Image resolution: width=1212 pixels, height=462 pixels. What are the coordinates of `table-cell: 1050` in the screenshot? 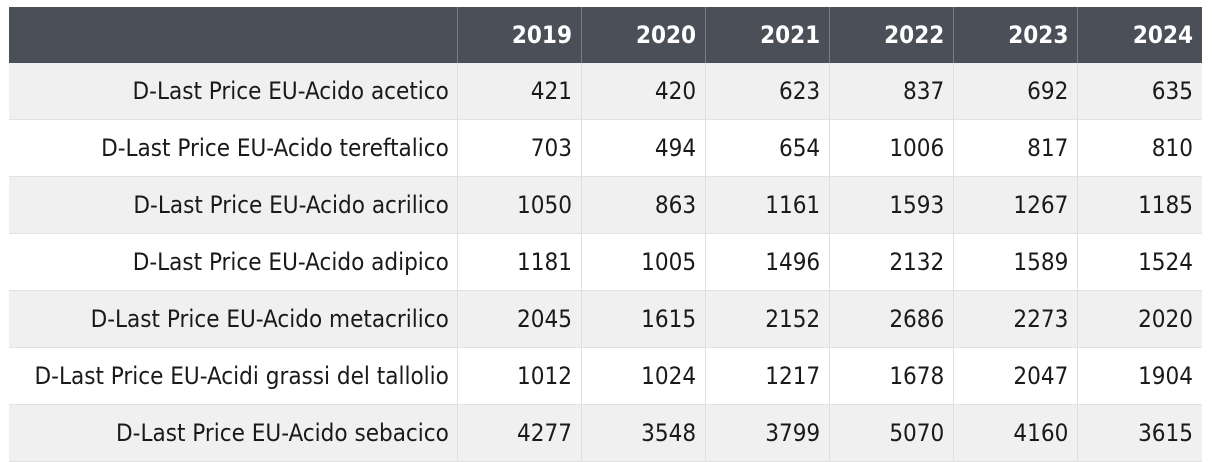 It's located at (519, 205).